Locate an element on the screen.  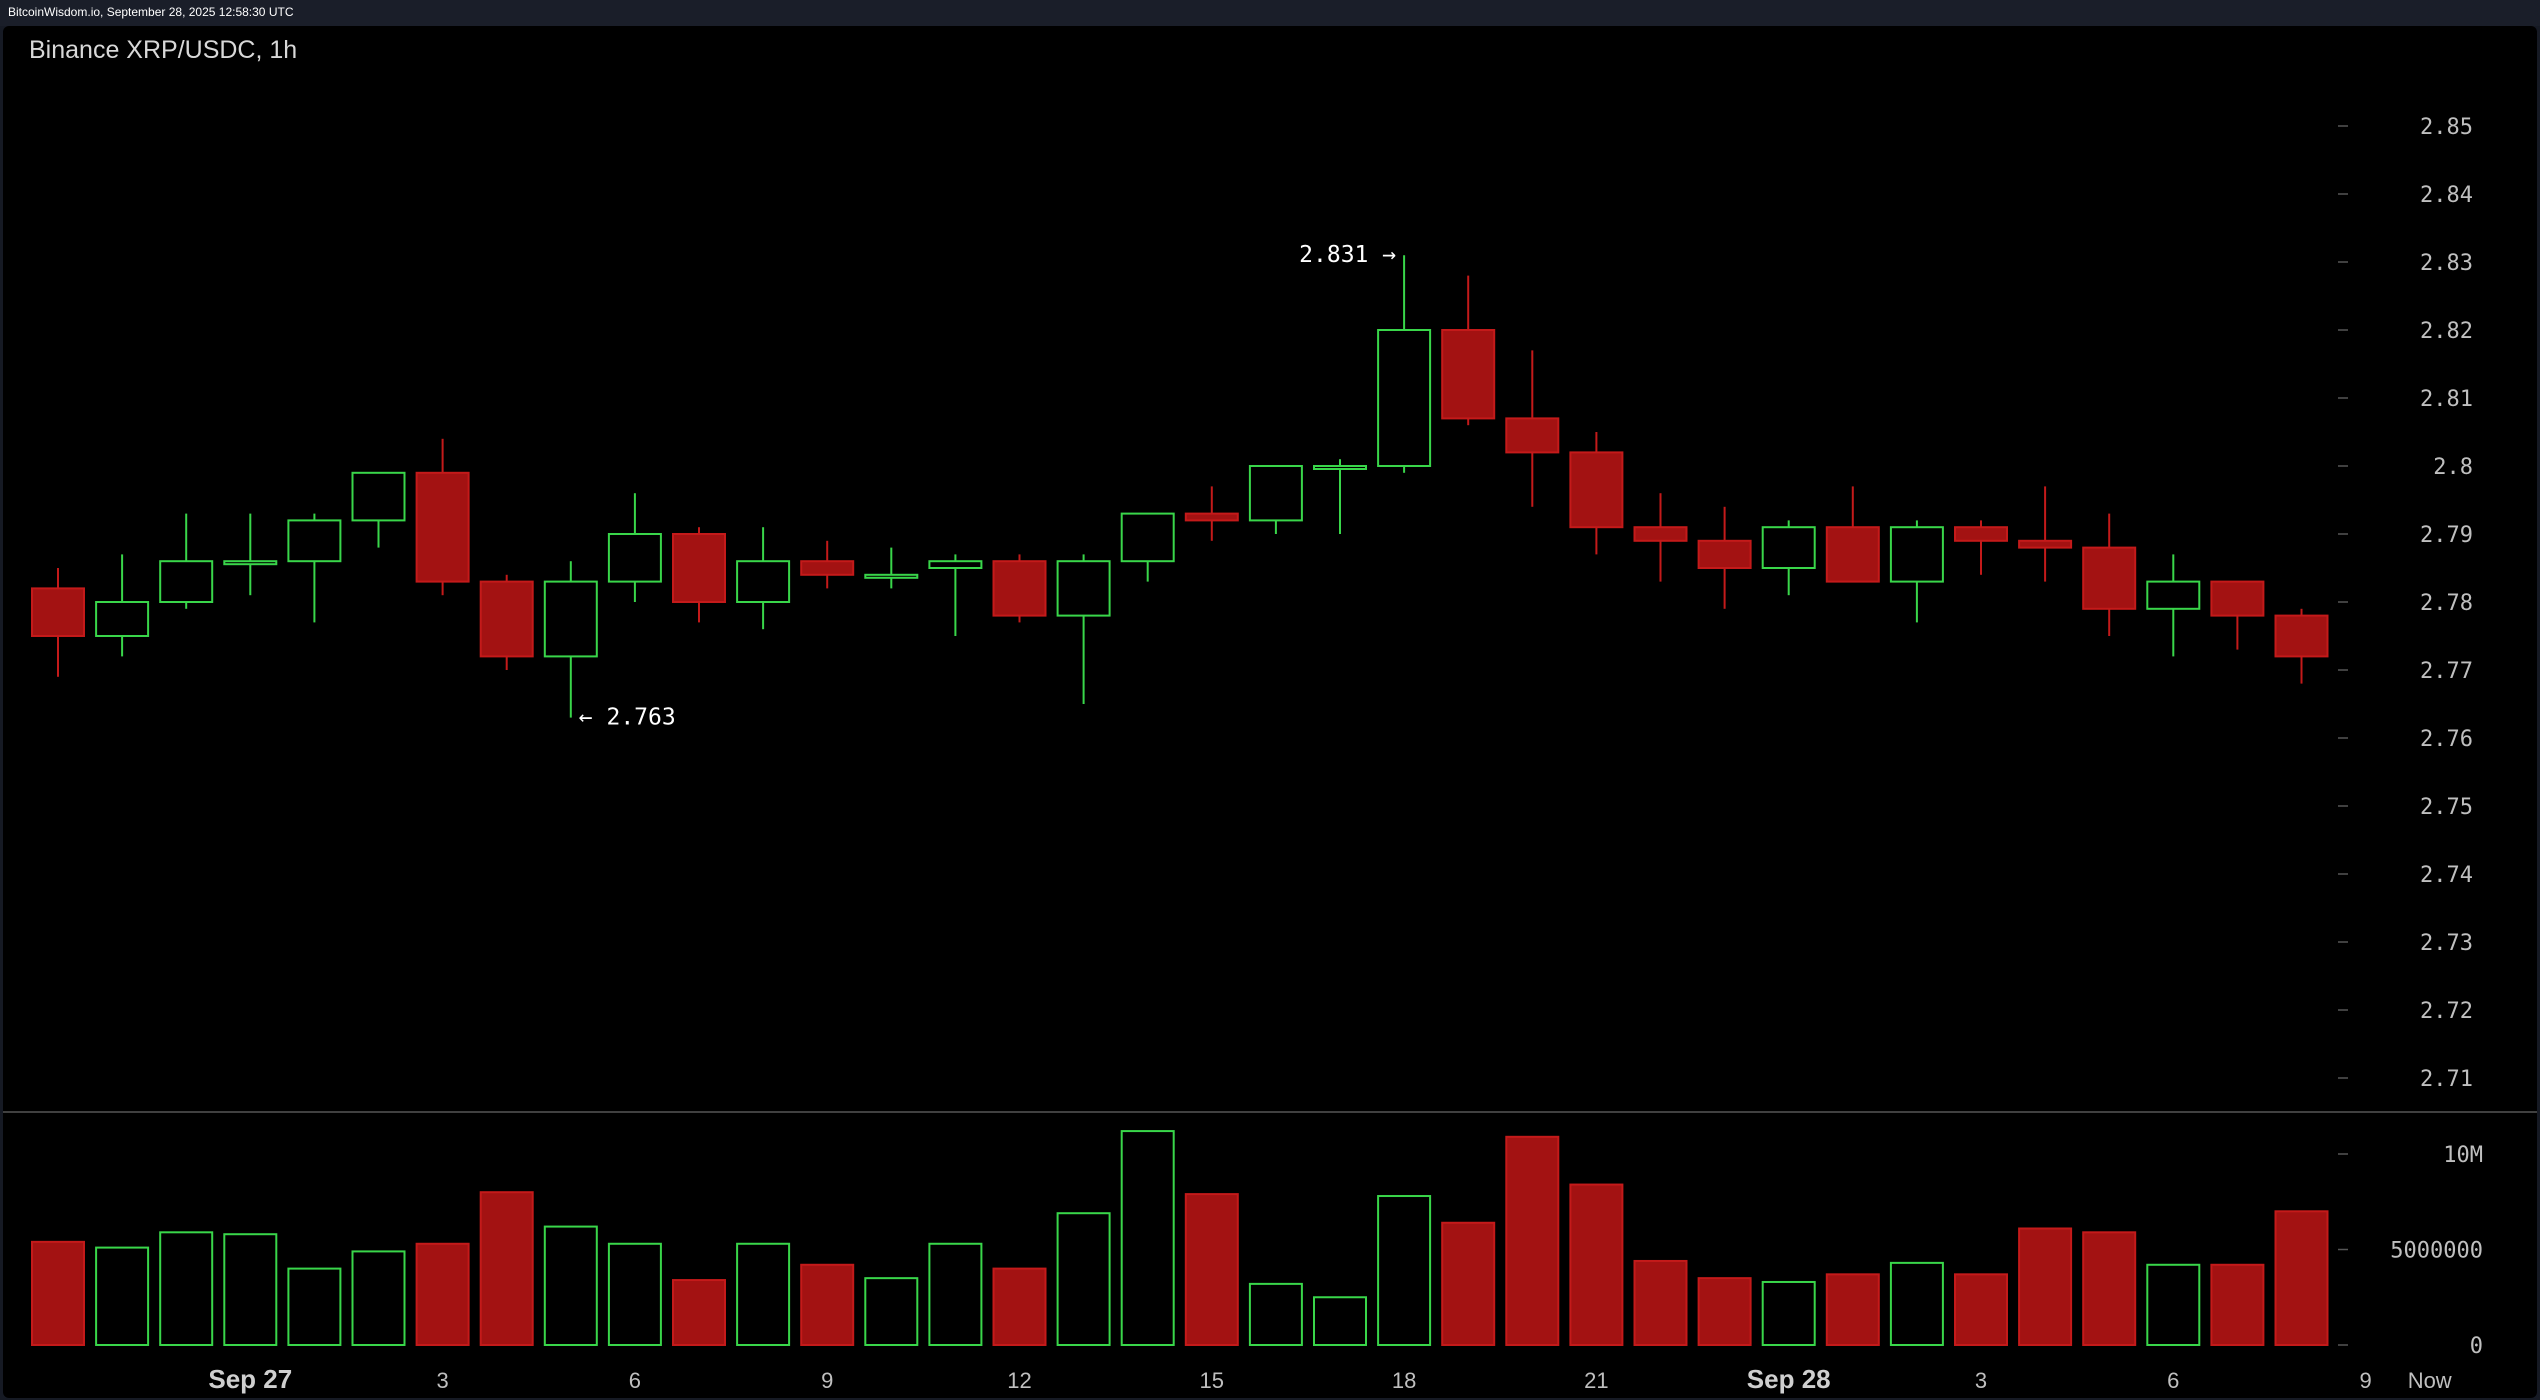
x-axis-label: 15 is located at coordinates (1212, 1380).